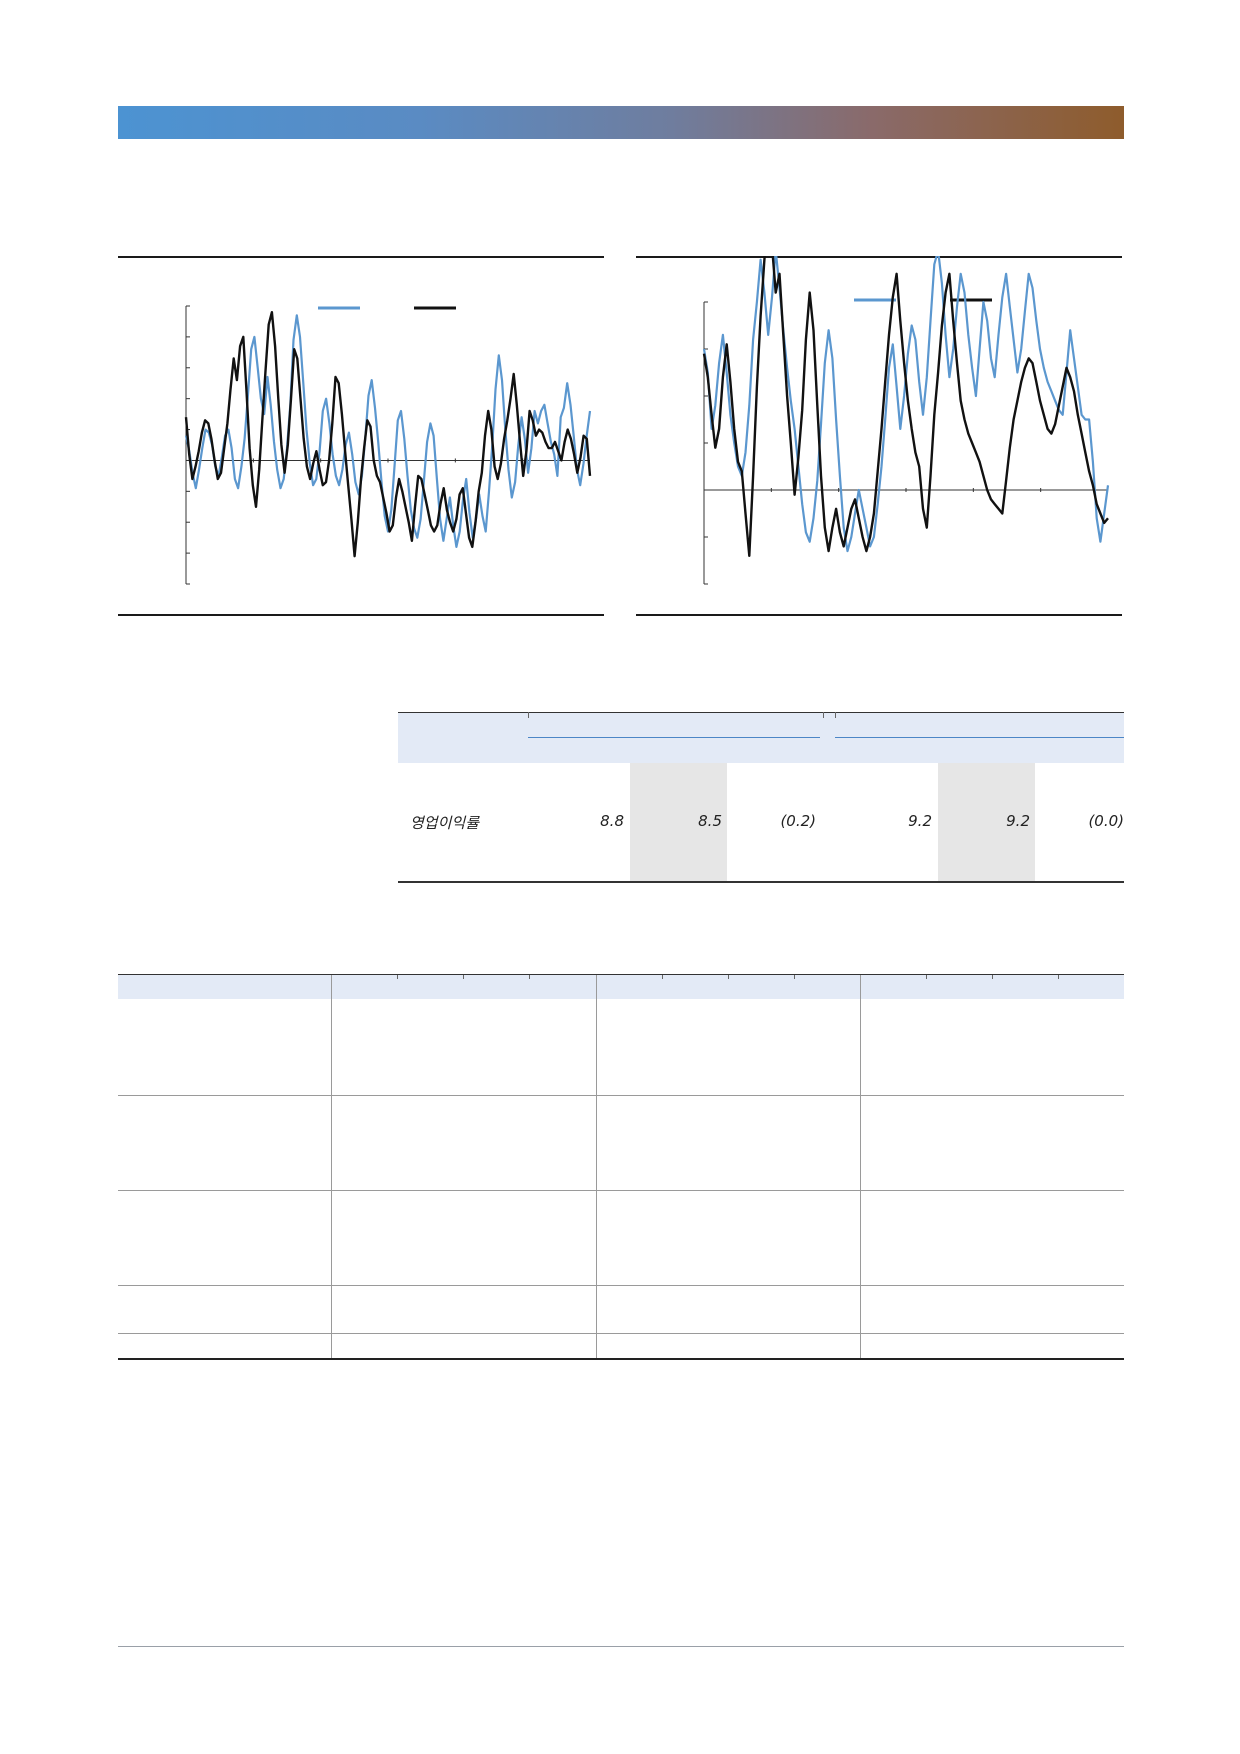  I want to click on chart-right-top-rule, so click(879, 257).